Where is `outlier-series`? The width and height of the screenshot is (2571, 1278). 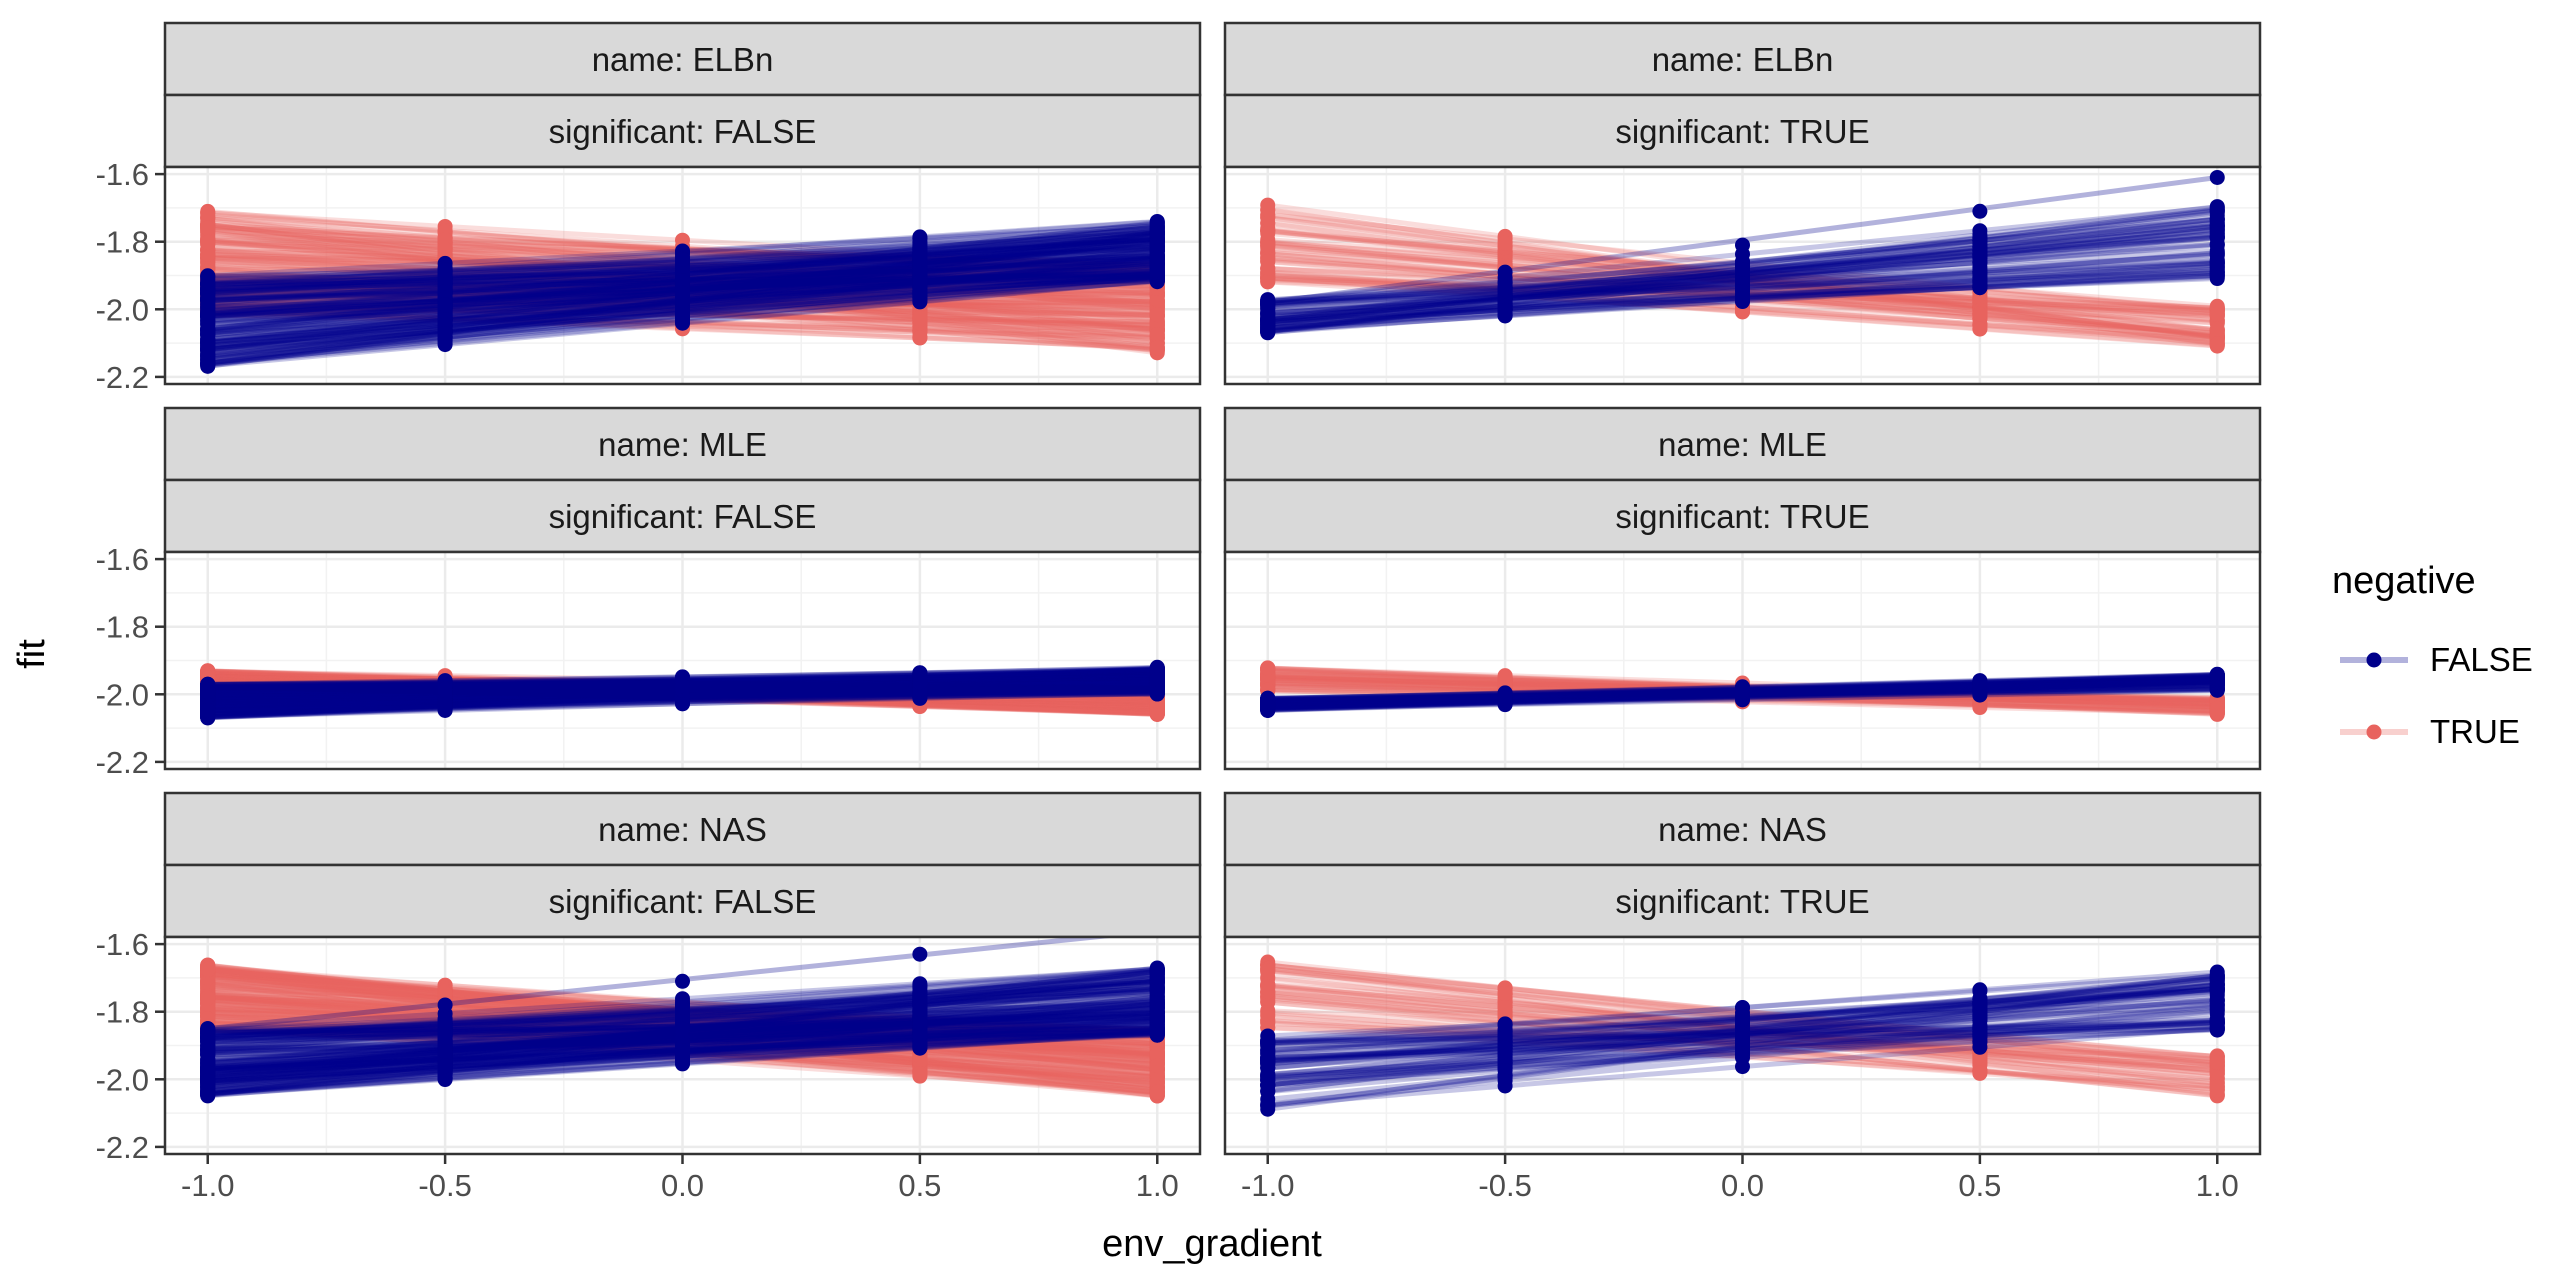
outlier-series is located at coordinates (1742, 240).